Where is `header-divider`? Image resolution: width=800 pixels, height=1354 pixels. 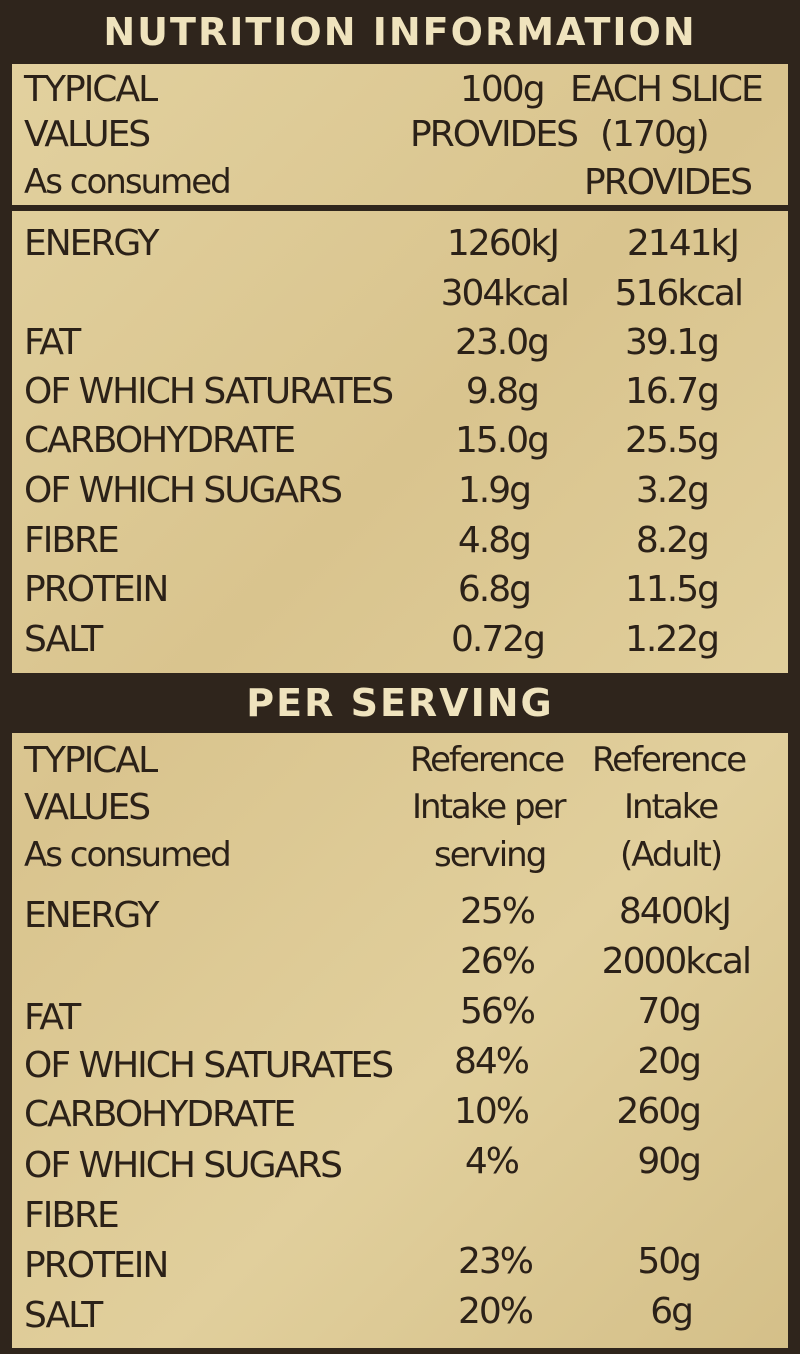
header-divider is located at coordinates (400, 208).